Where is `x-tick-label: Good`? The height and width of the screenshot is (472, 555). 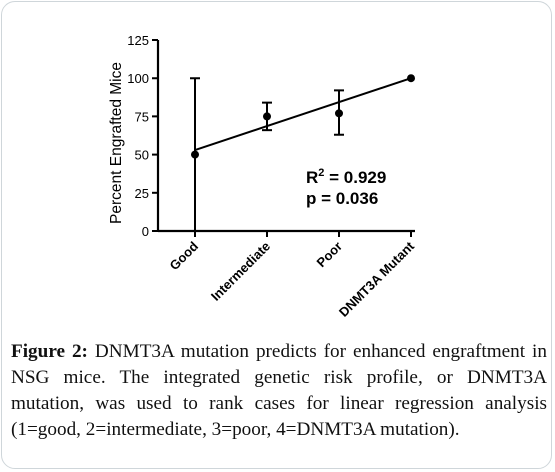
x-tick-label: Good is located at coordinates (184, 255).